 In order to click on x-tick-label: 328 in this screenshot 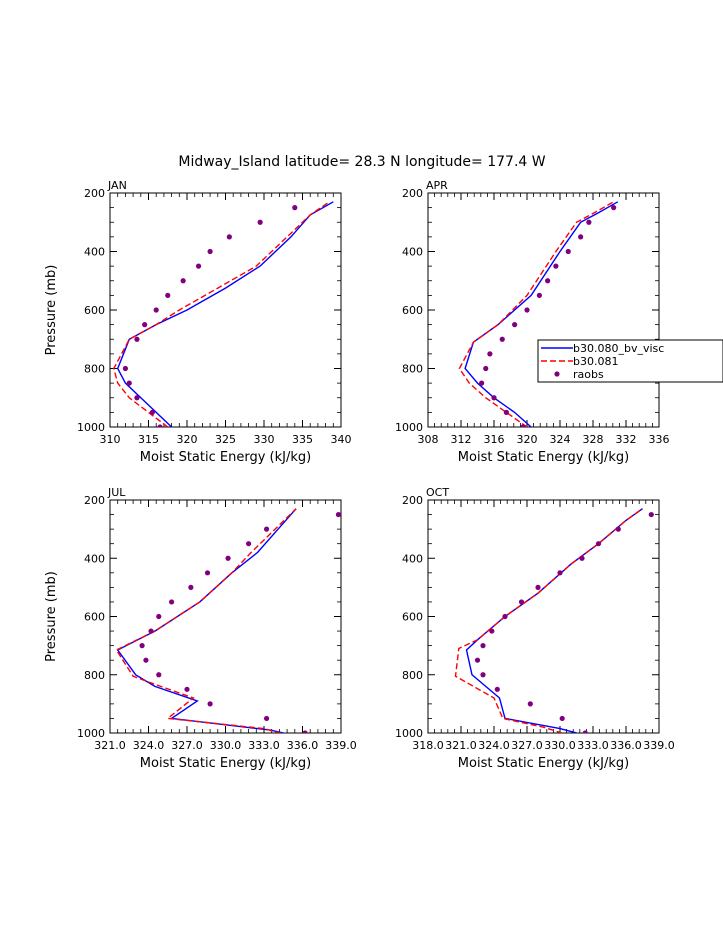, I will do `click(593, 439)`.